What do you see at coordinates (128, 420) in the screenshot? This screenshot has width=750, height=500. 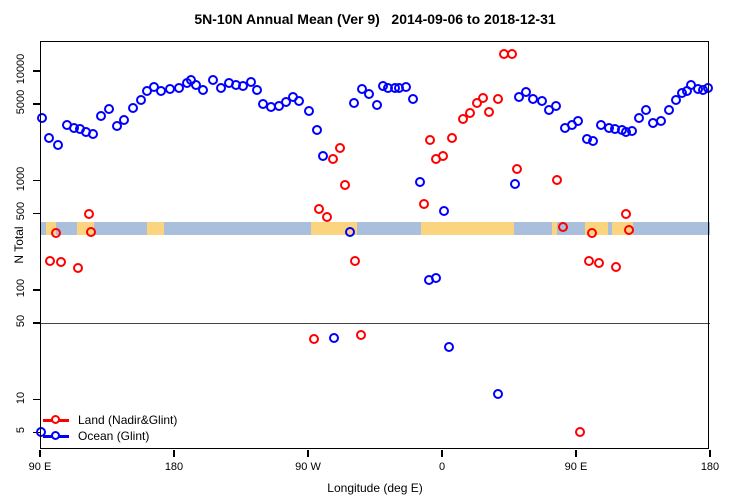 I see `legend-label: Land (Nadir&Glint)` at bounding box center [128, 420].